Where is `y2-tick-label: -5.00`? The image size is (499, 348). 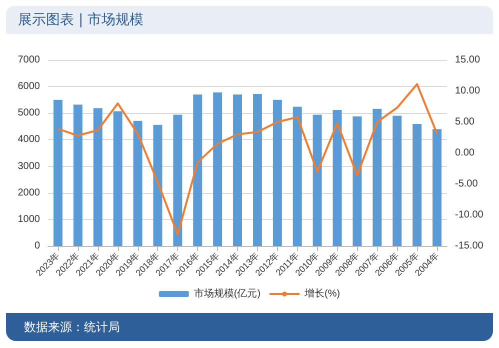 y2-tick-label: -5.00 is located at coordinates (466, 184).